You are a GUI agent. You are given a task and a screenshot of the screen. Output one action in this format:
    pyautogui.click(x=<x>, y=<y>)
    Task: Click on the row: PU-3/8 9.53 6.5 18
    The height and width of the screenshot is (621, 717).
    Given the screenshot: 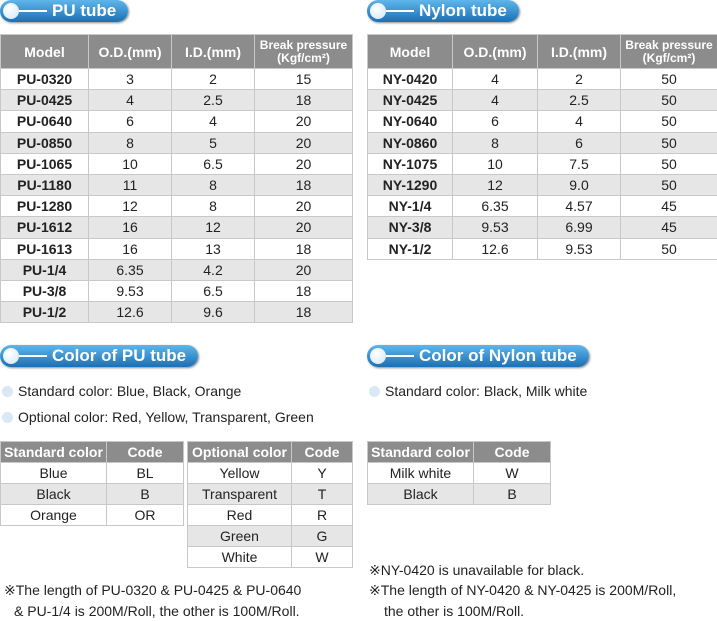 What is the action you would take?
    pyautogui.click(x=176, y=291)
    